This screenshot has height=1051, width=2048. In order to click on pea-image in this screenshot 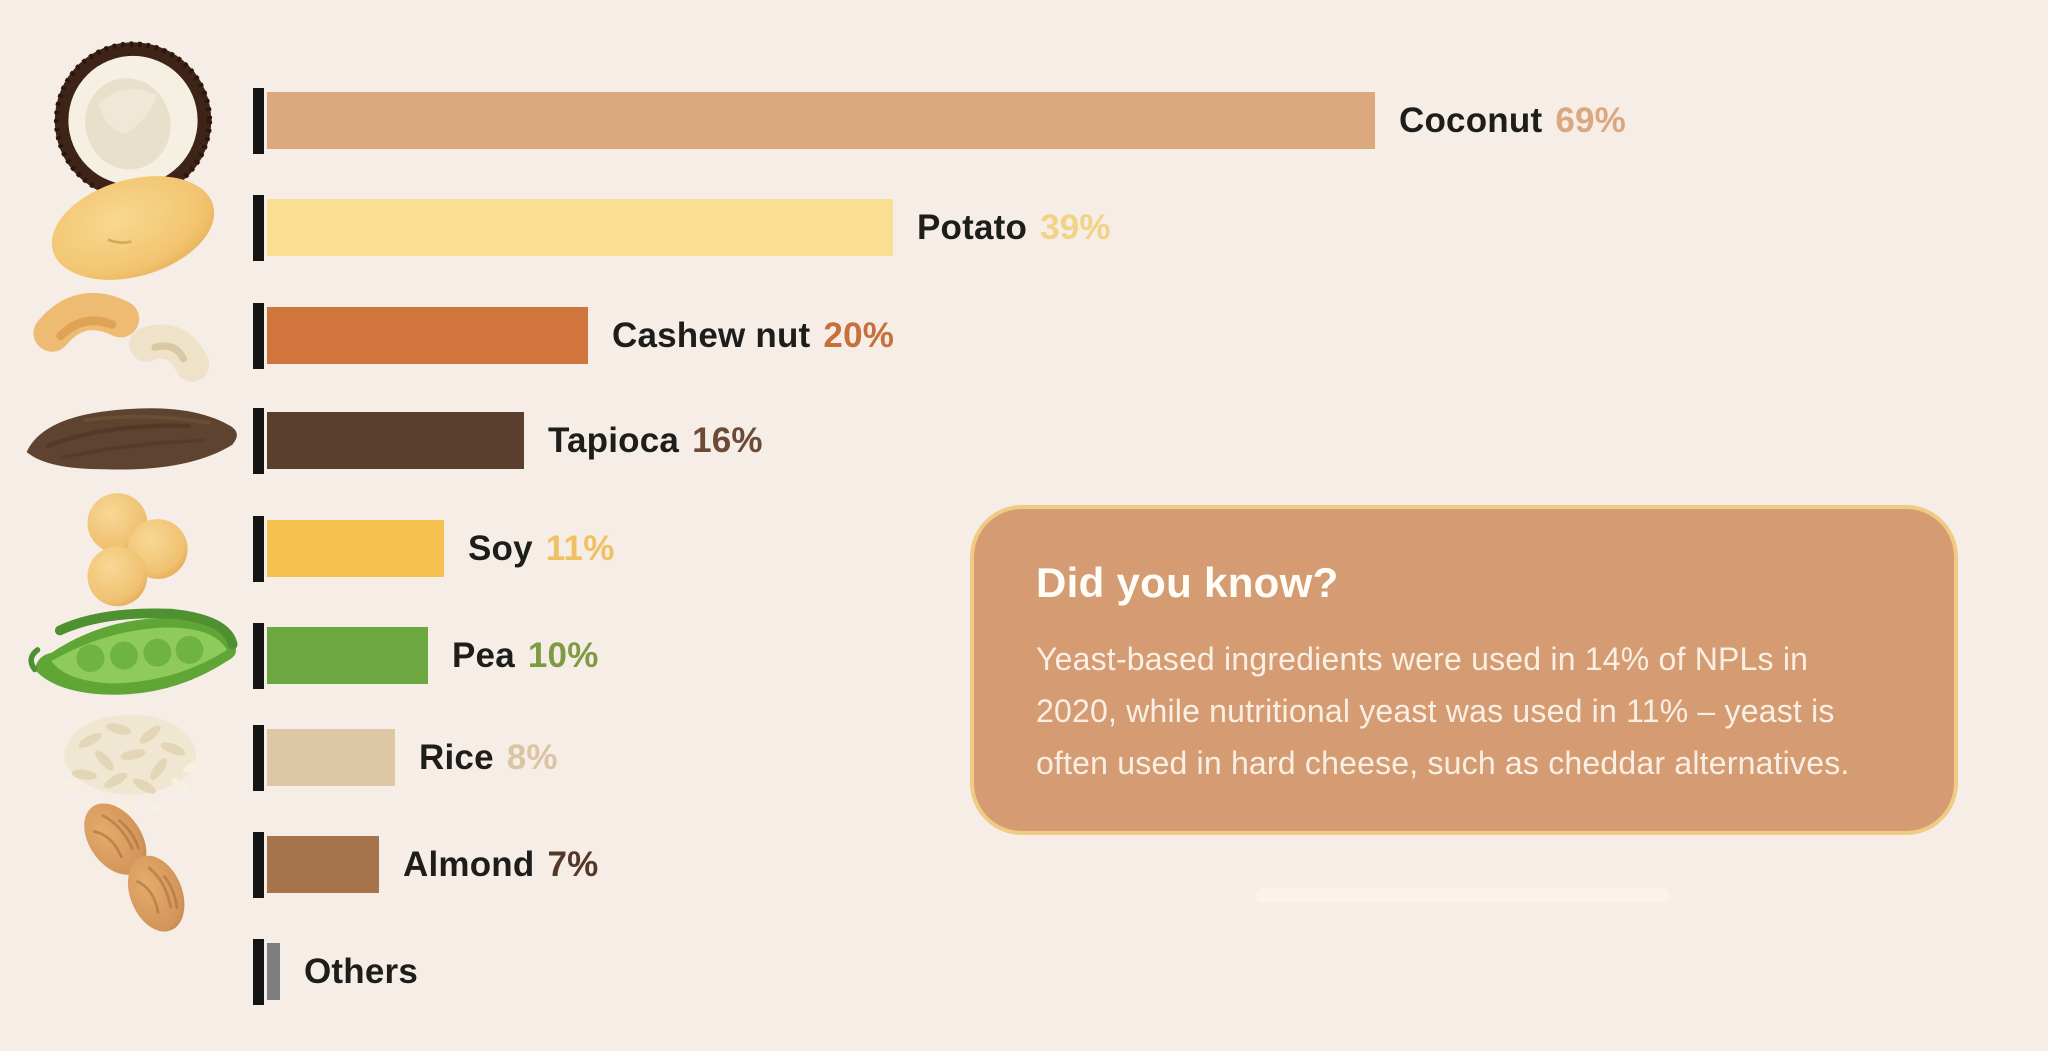, I will do `click(133, 656)`.